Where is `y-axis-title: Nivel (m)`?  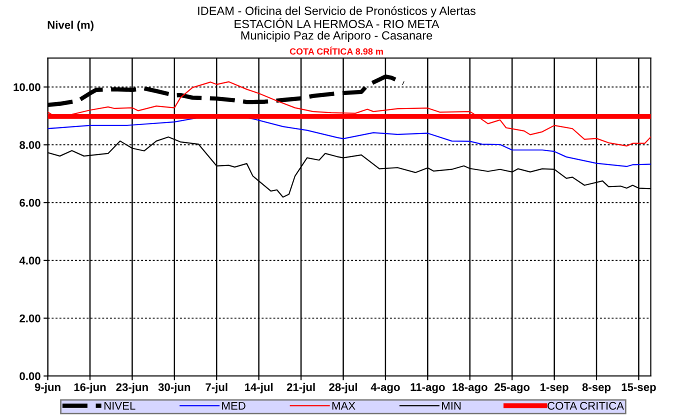
y-axis-title: Nivel (m) is located at coordinates (71, 26).